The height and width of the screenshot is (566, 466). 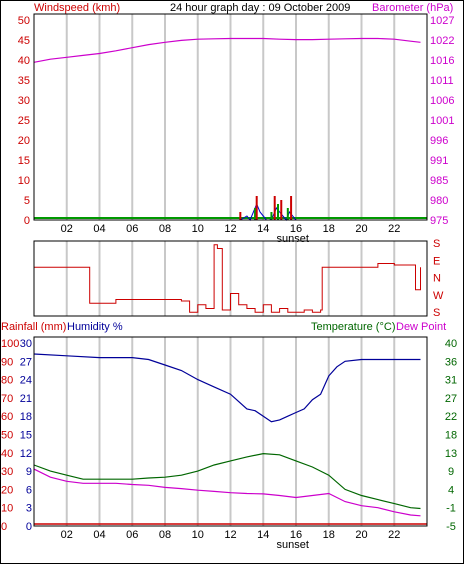 I want to click on barometer-axis-label: Barometer (hPa), so click(x=413, y=8).